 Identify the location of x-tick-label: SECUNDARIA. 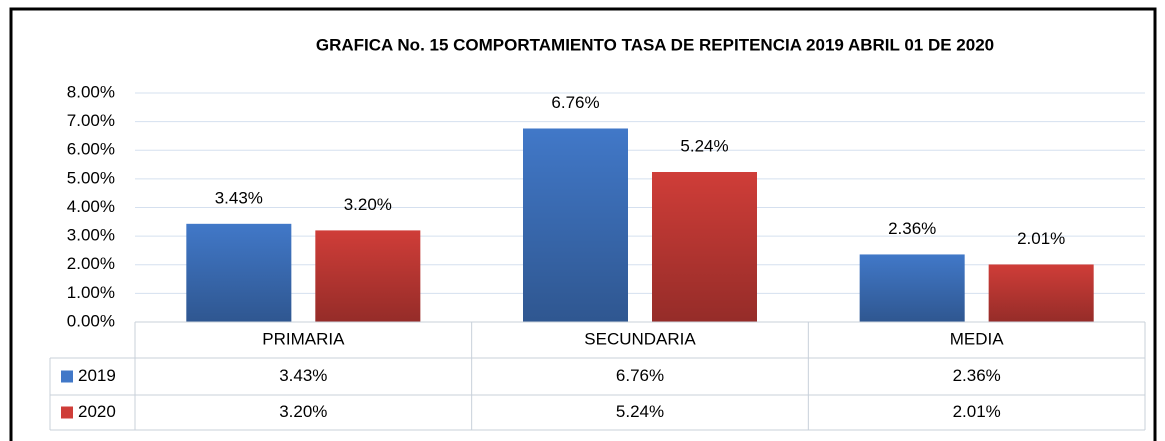
(640, 338).